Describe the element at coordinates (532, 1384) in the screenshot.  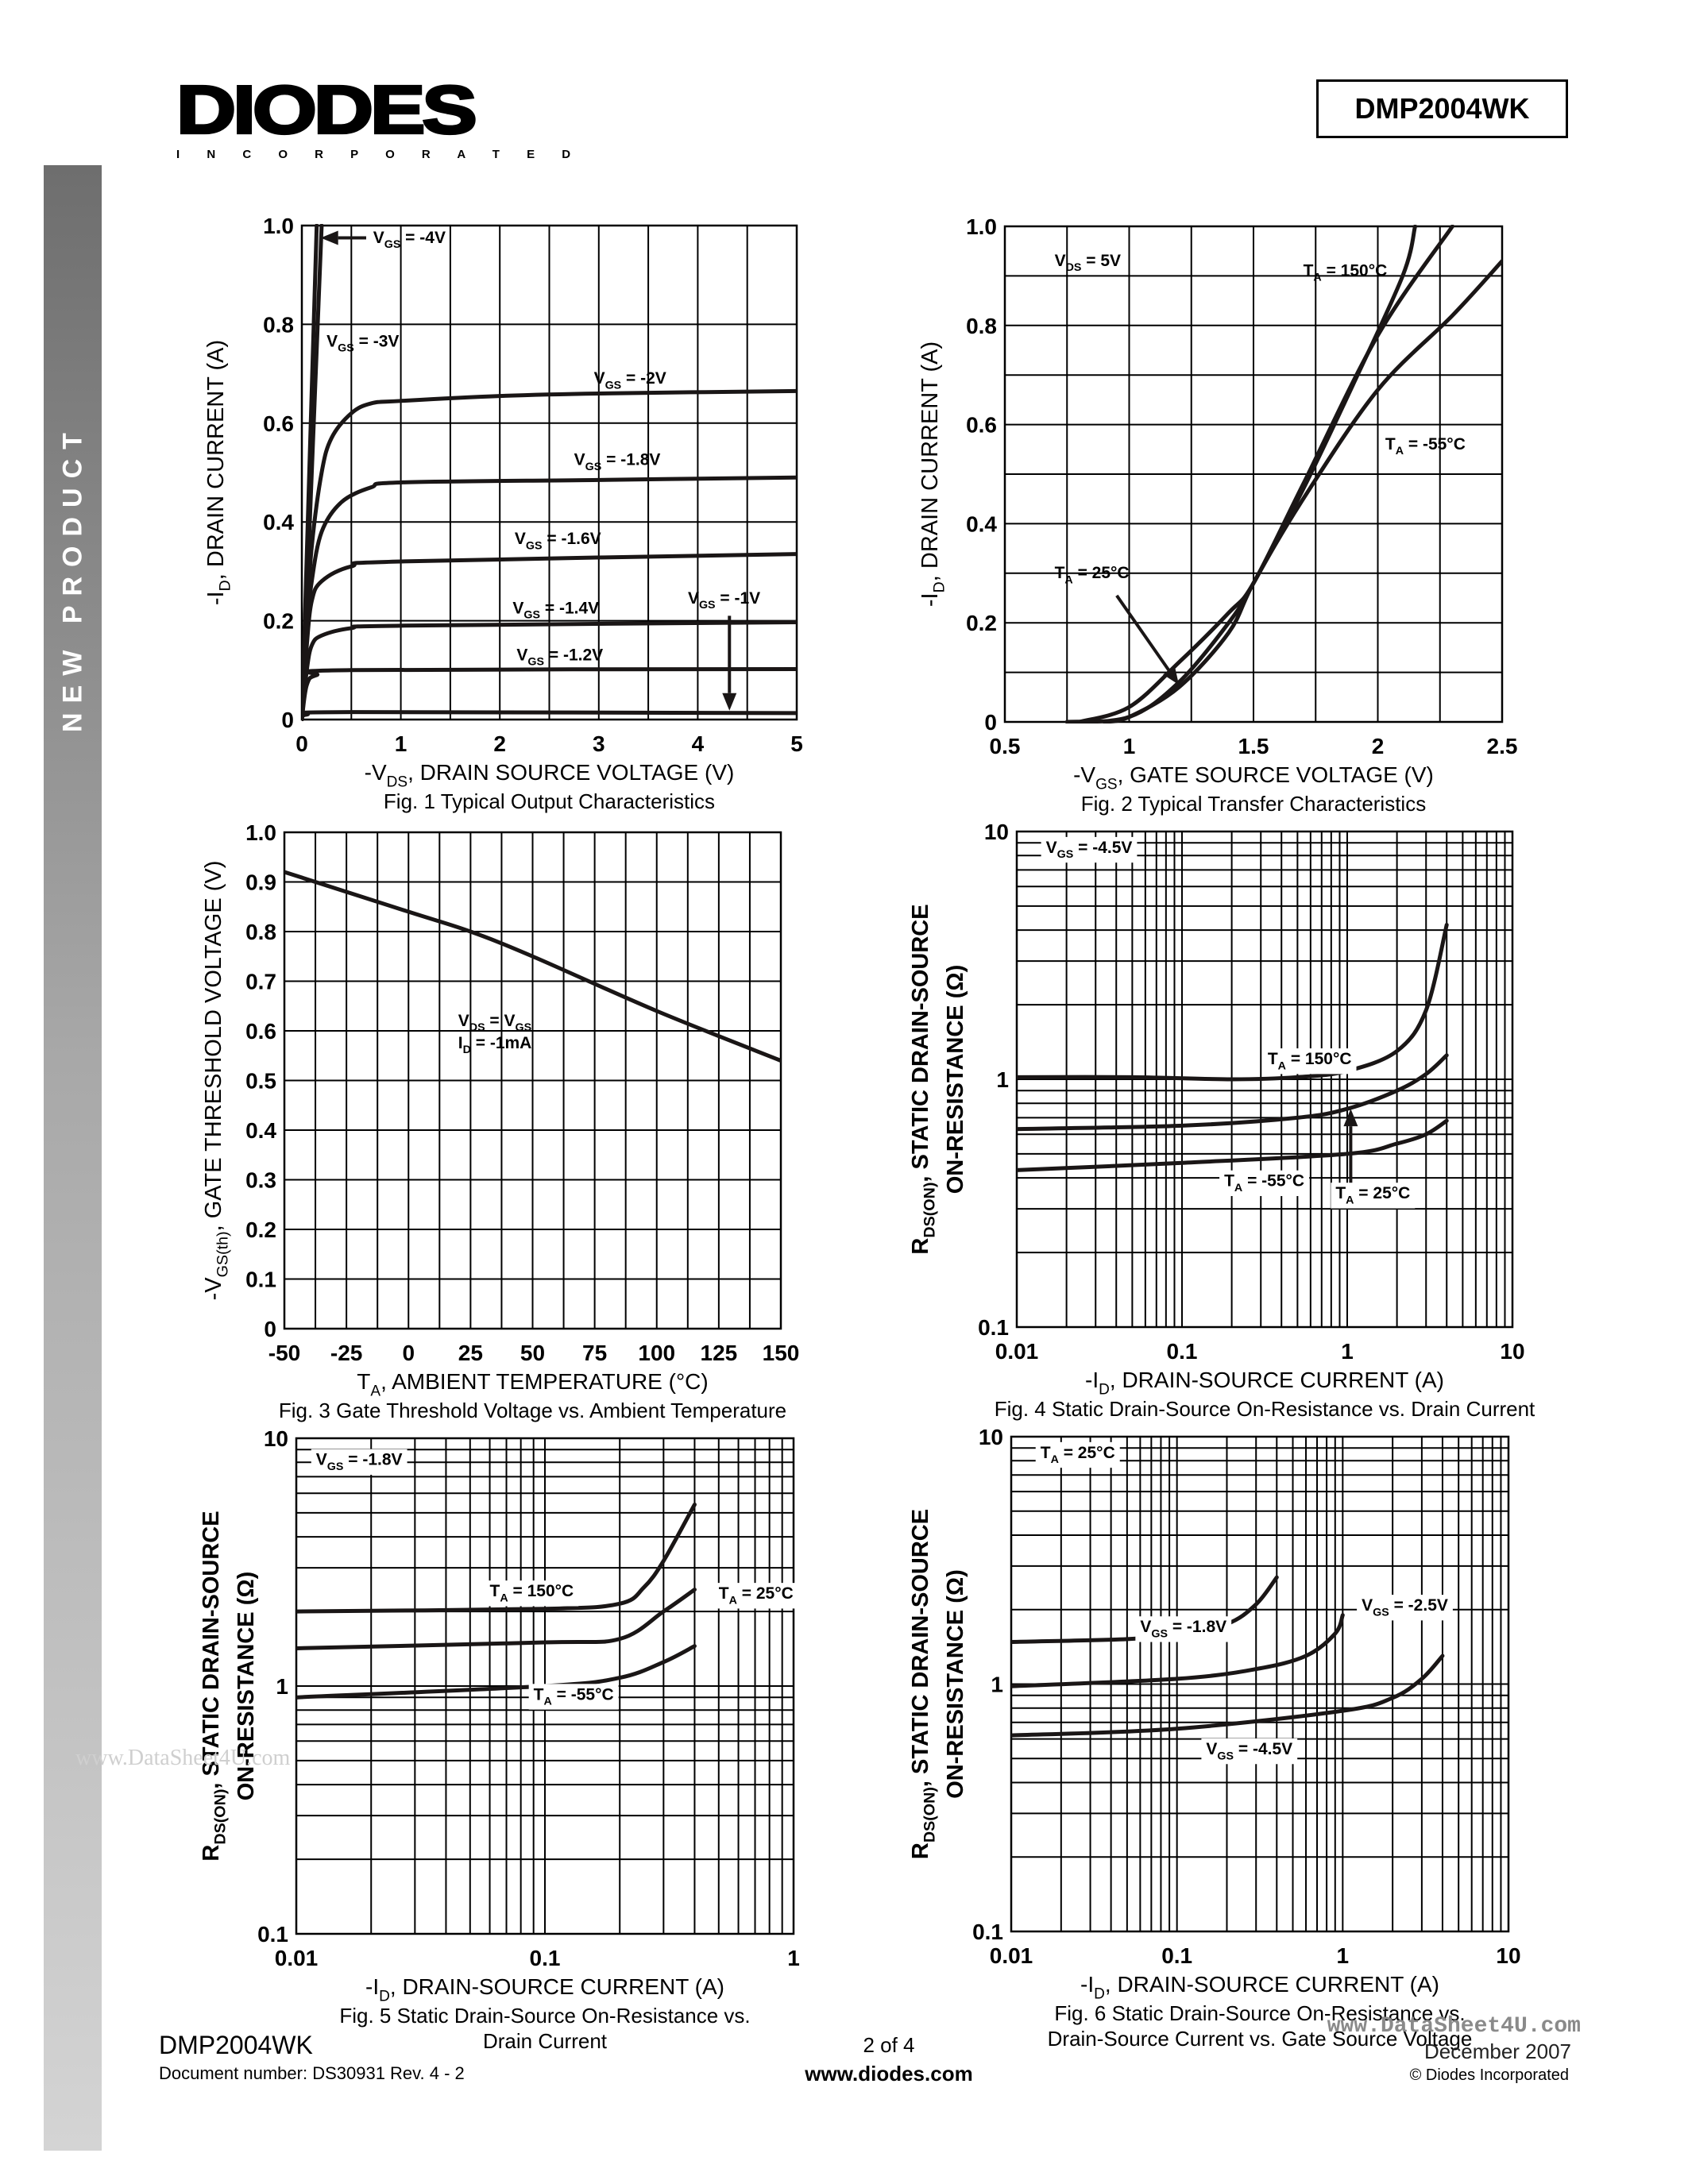
I see `x-axis-label: TA​, AMBIENT TEMPERATURE (°C)` at that location.